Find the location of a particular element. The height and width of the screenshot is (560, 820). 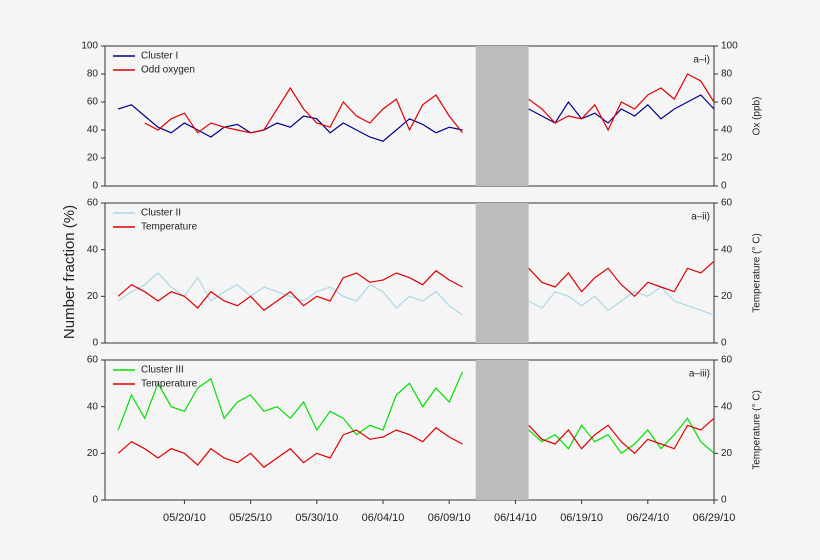

y-tick-label: 80 is located at coordinates (93, 74).